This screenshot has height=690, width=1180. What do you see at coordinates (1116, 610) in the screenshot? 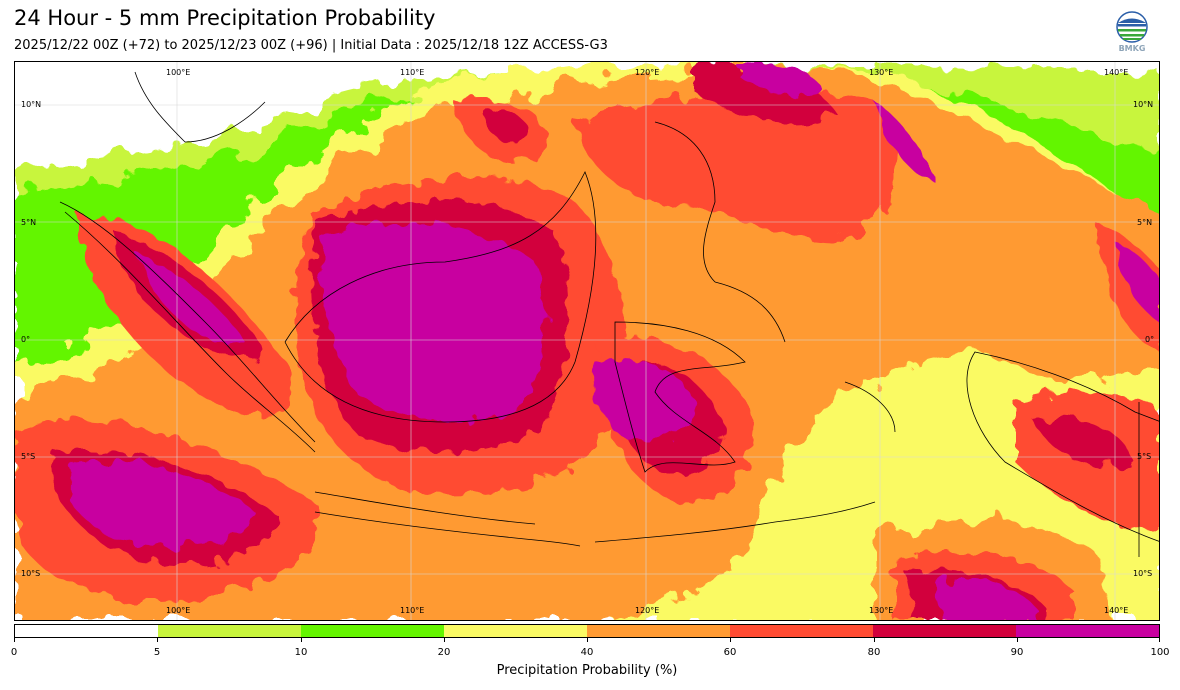
I see `lon-label-bottom: 140°E` at bounding box center [1116, 610].